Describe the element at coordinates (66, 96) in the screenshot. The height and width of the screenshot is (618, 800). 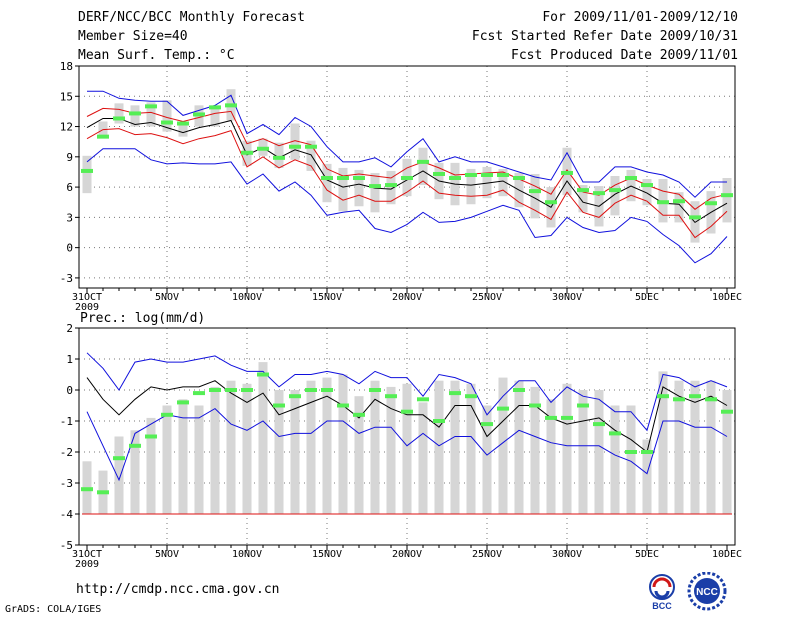
I see `ytick-label: 15` at that location.